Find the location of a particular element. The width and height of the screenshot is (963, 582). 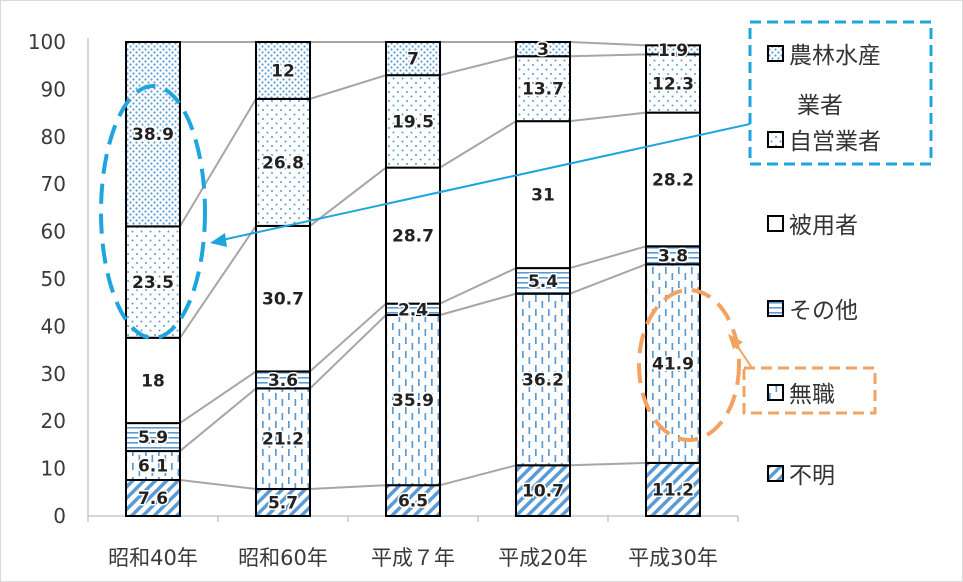

arrow-line-orange is located at coordinates (744, 356).